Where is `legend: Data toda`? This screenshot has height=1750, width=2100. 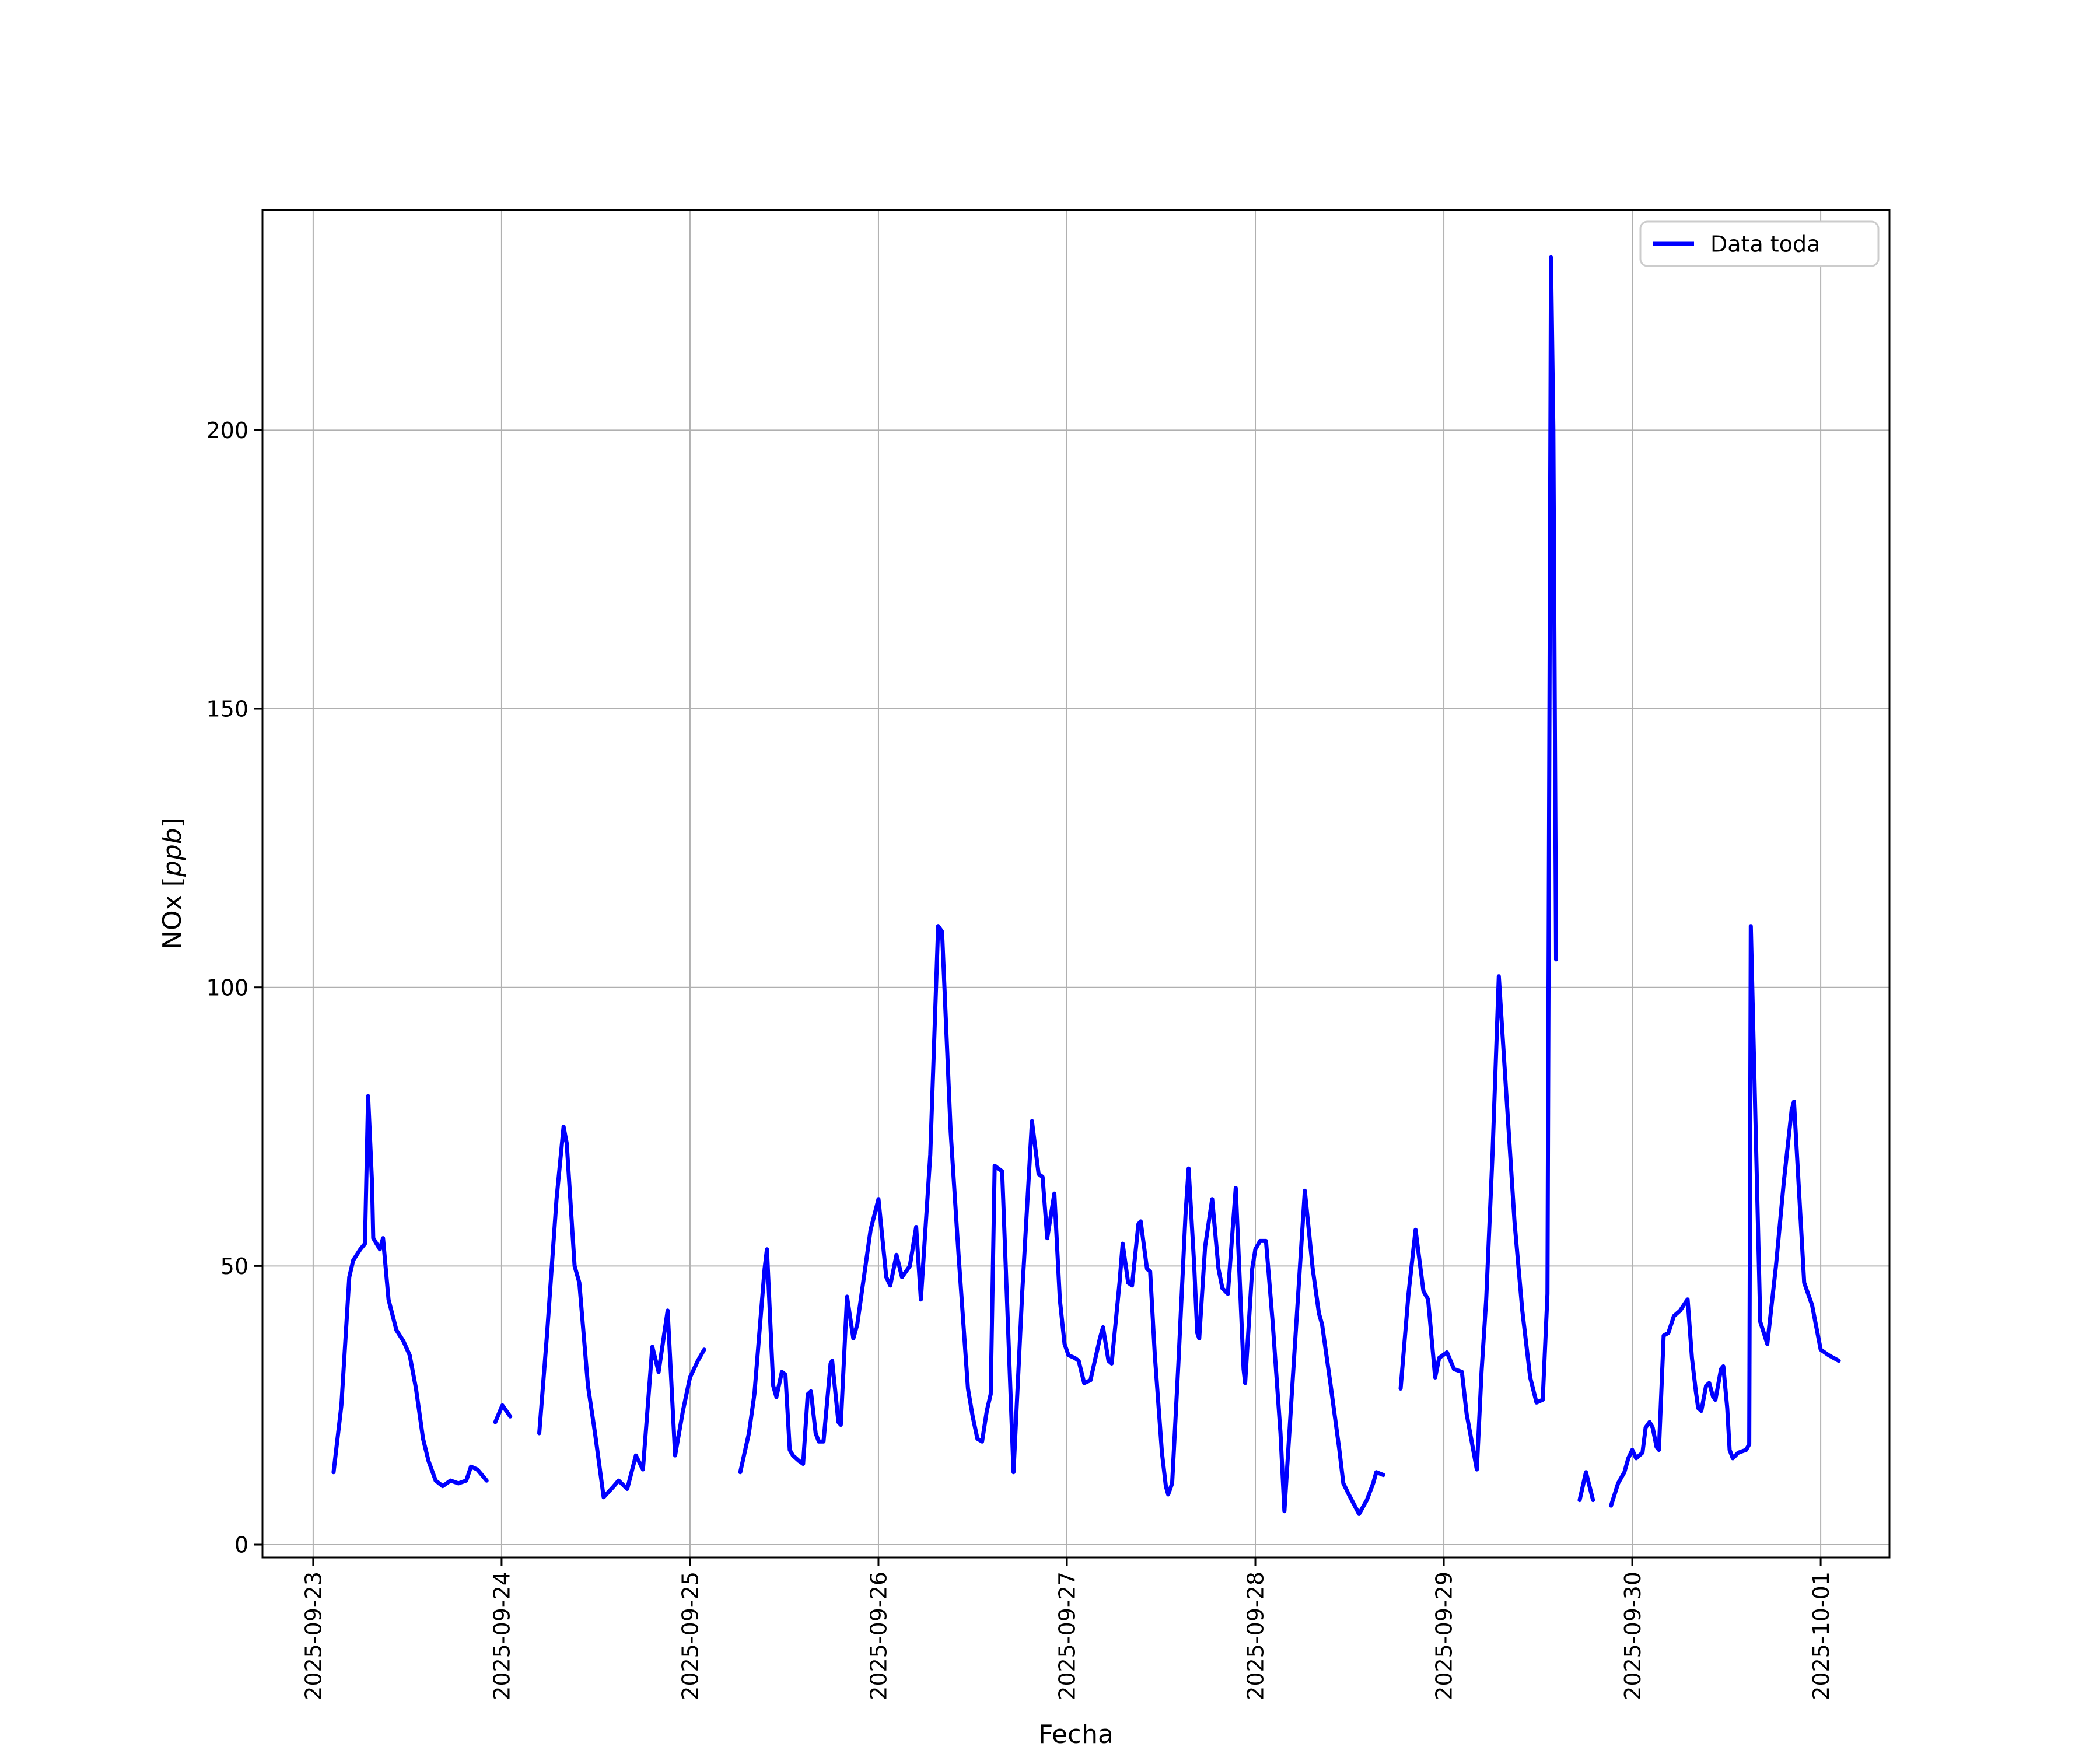
legend: Data toda is located at coordinates (1759, 243).